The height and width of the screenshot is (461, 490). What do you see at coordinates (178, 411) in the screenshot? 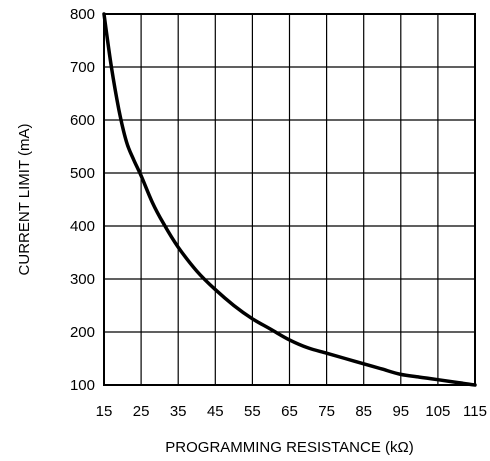
I see `x-tick-label: 35` at bounding box center [178, 411].